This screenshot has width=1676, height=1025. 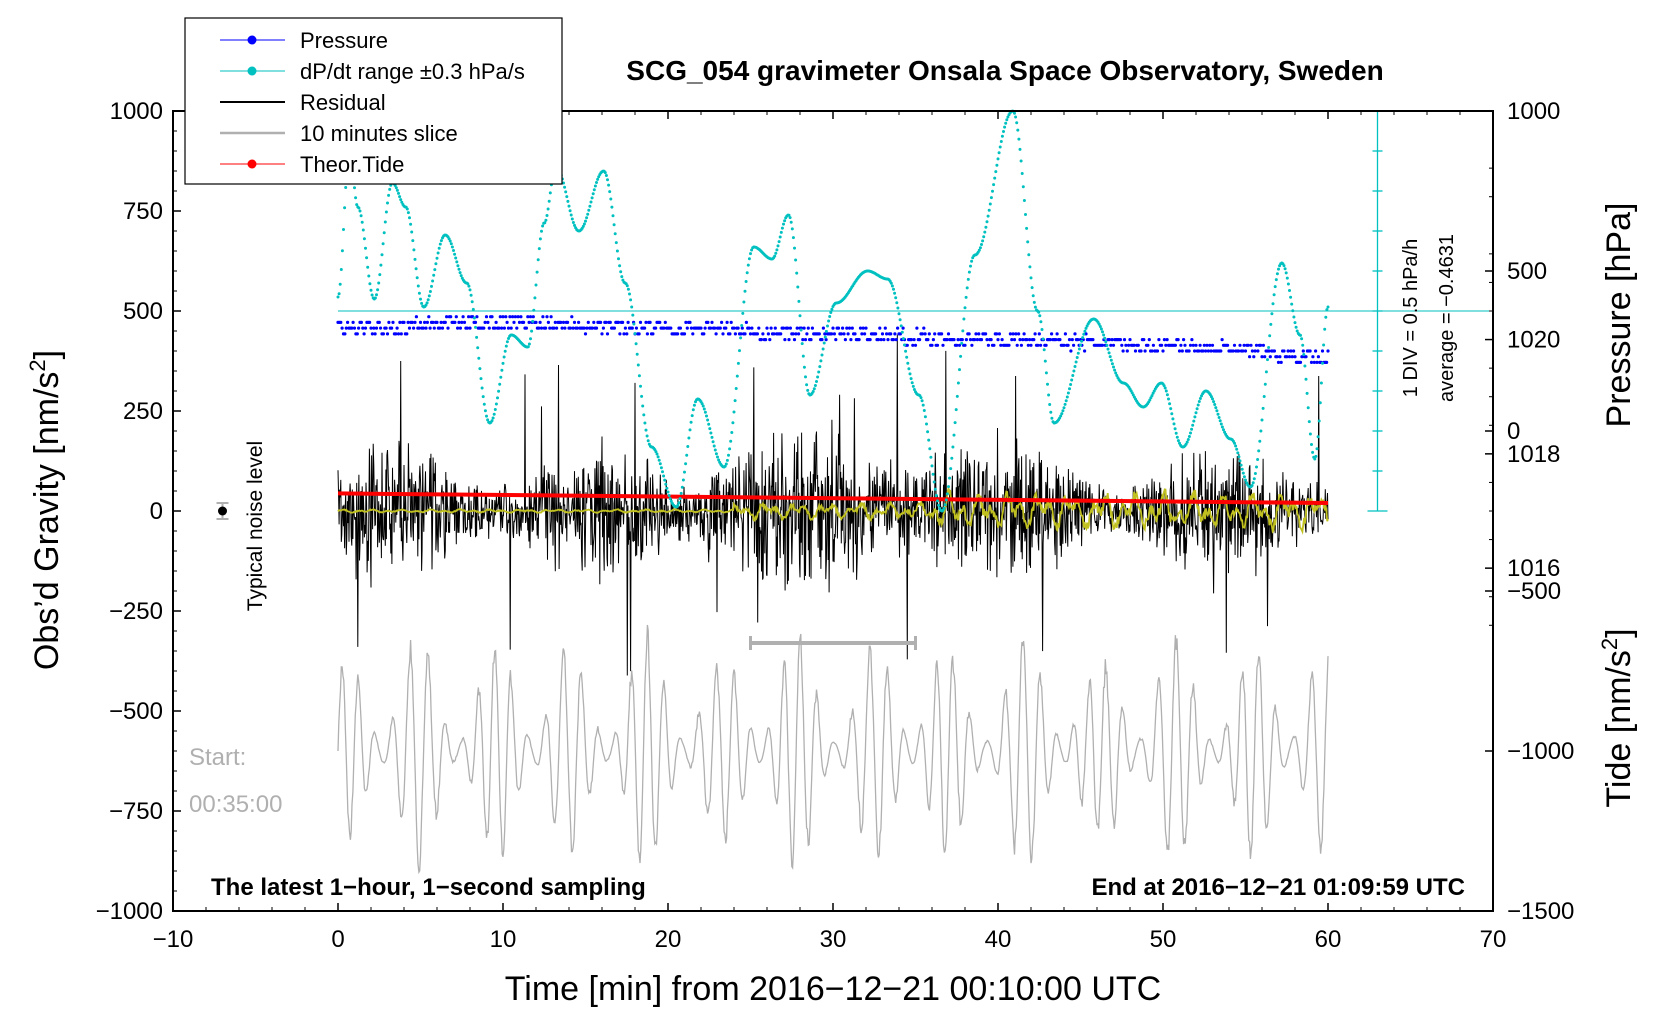 What do you see at coordinates (143, 211) in the screenshot?
I see `y-tick-label: 750` at bounding box center [143, 211].